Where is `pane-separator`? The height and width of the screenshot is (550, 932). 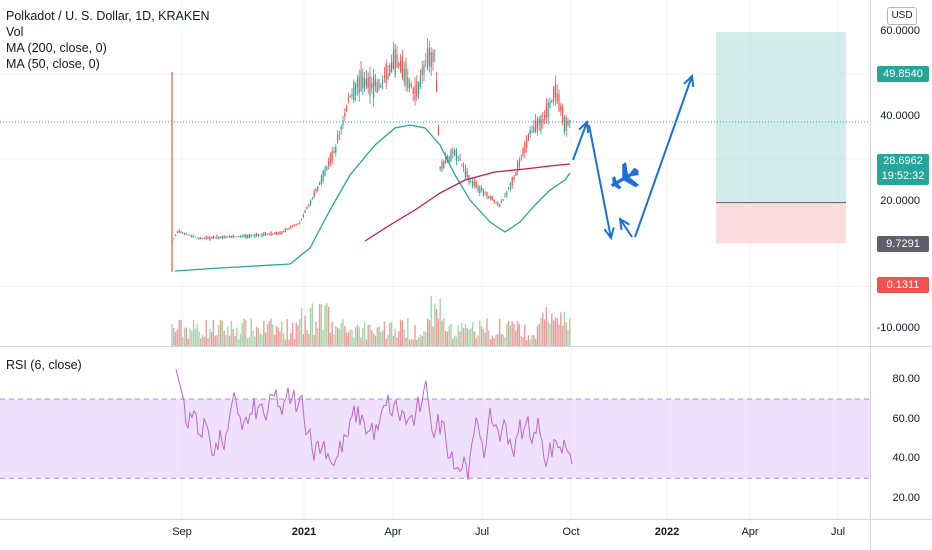 pane-separator is located at coordinates (466, 346).